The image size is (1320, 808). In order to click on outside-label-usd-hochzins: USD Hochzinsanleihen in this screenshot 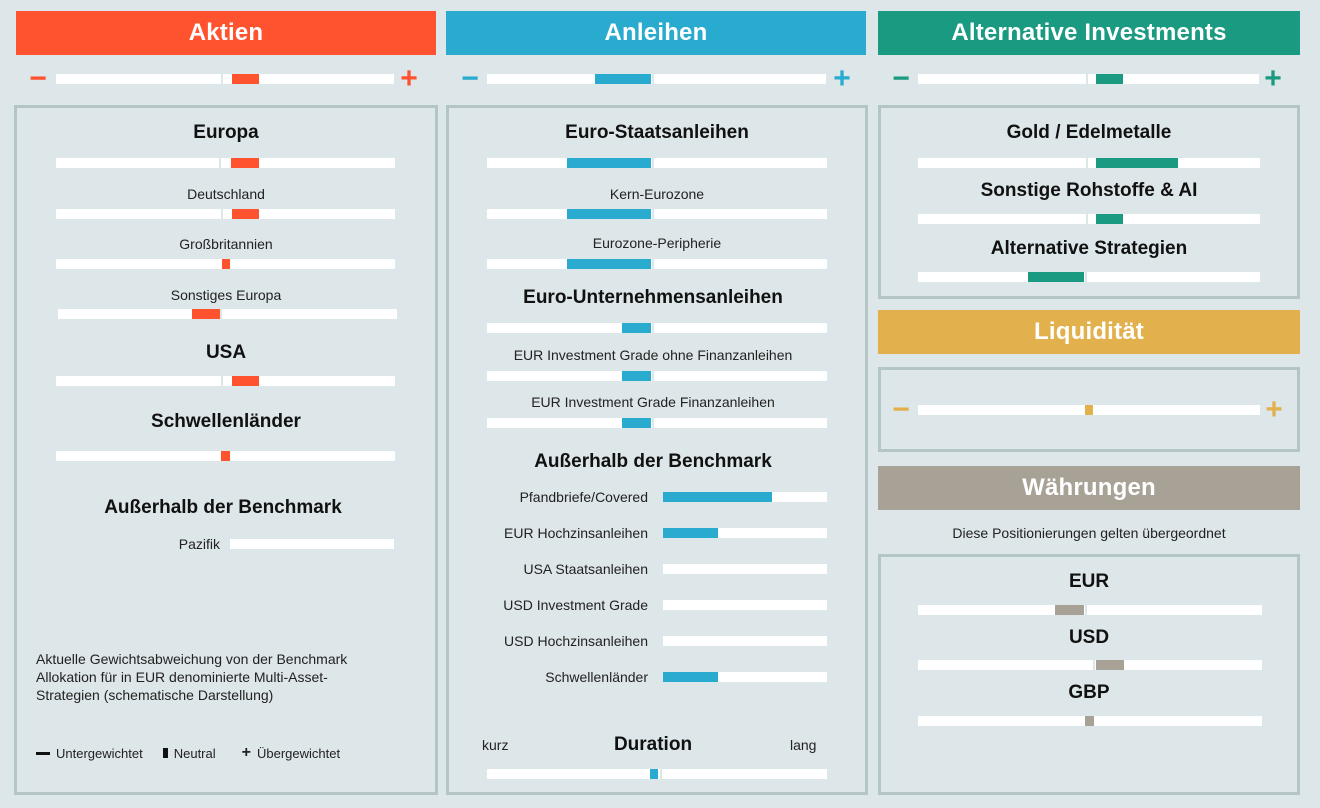, I will do `click(576, 641)`.